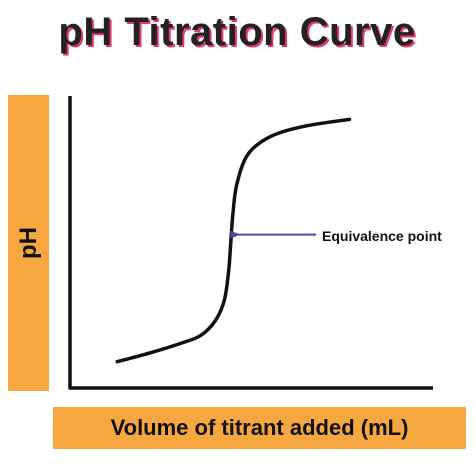  Describe the element at coordinates (237, 32) in the screenshot. I see `chart-title: pH Titration Curve` at that location.